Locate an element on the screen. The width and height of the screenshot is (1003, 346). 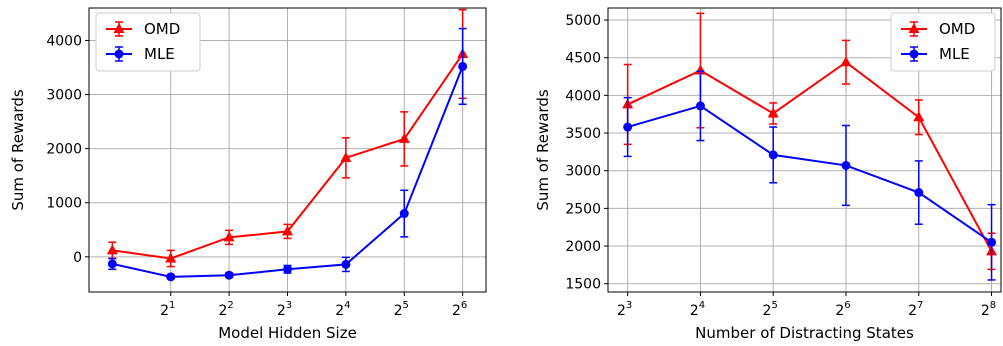
x-tick-label: 28 is located at coordinates (988, 309).